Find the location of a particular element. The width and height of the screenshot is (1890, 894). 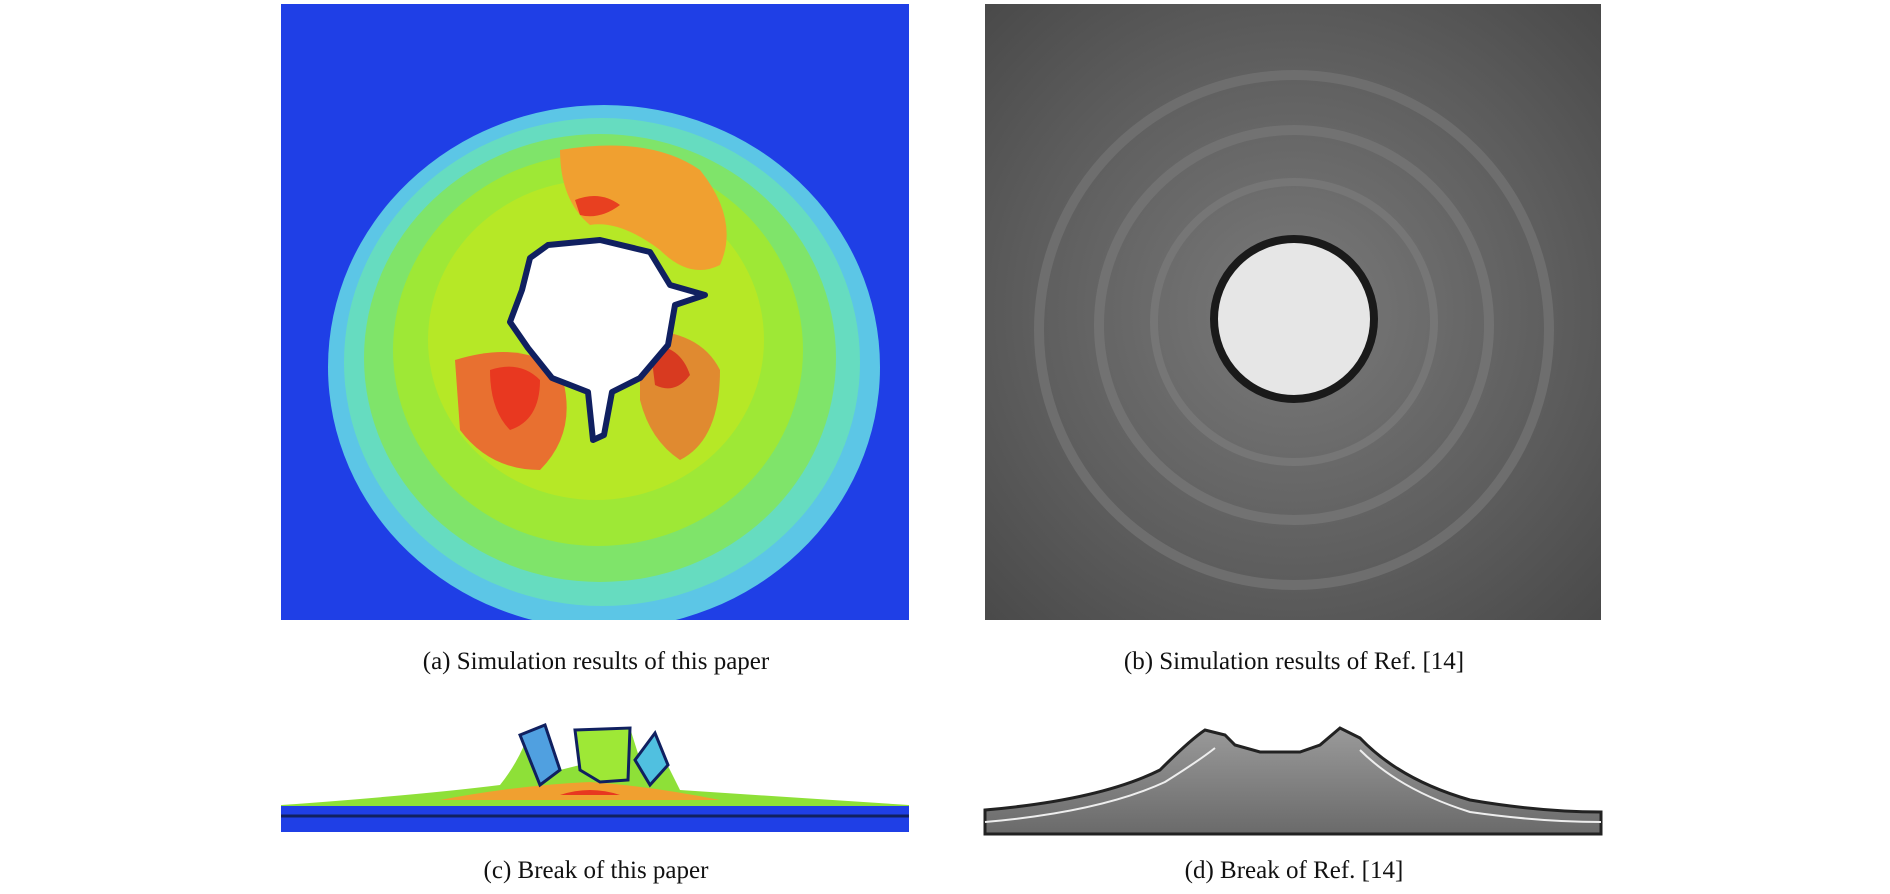

caption: (c) Break of this paper is located at coordinates (597, 870).